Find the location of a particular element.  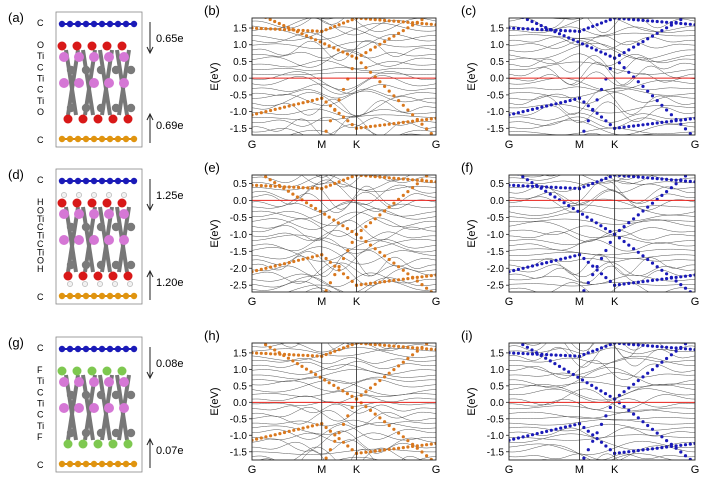

panel-label: (g) is located at coordinates (16, 342).